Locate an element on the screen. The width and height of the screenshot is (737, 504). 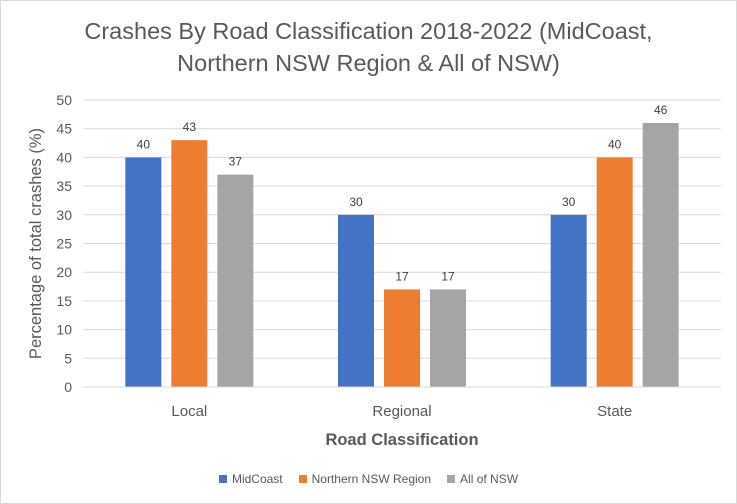
y-tick-label: 25 is located at coordinates (64, 244).